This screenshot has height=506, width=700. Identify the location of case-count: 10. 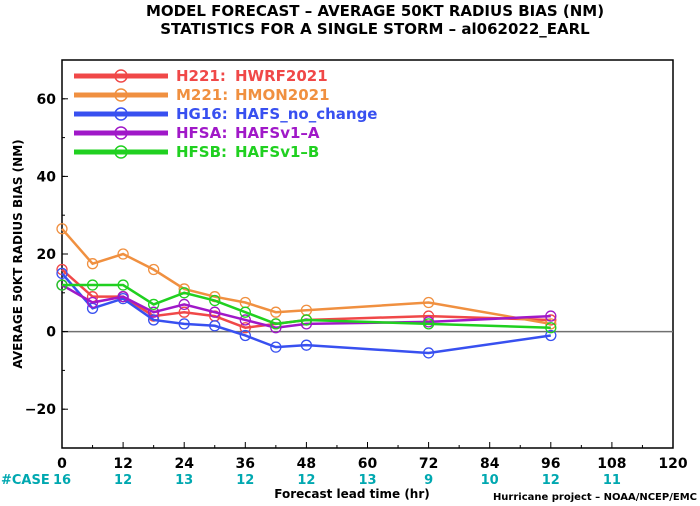
(490, 480).